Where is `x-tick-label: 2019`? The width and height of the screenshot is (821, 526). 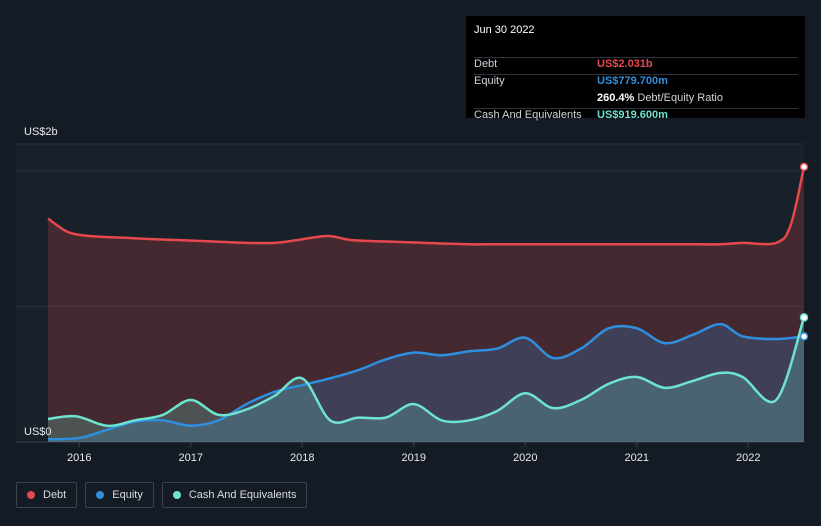 x-tick-label: 2019 is located at coordinates (413, 458).